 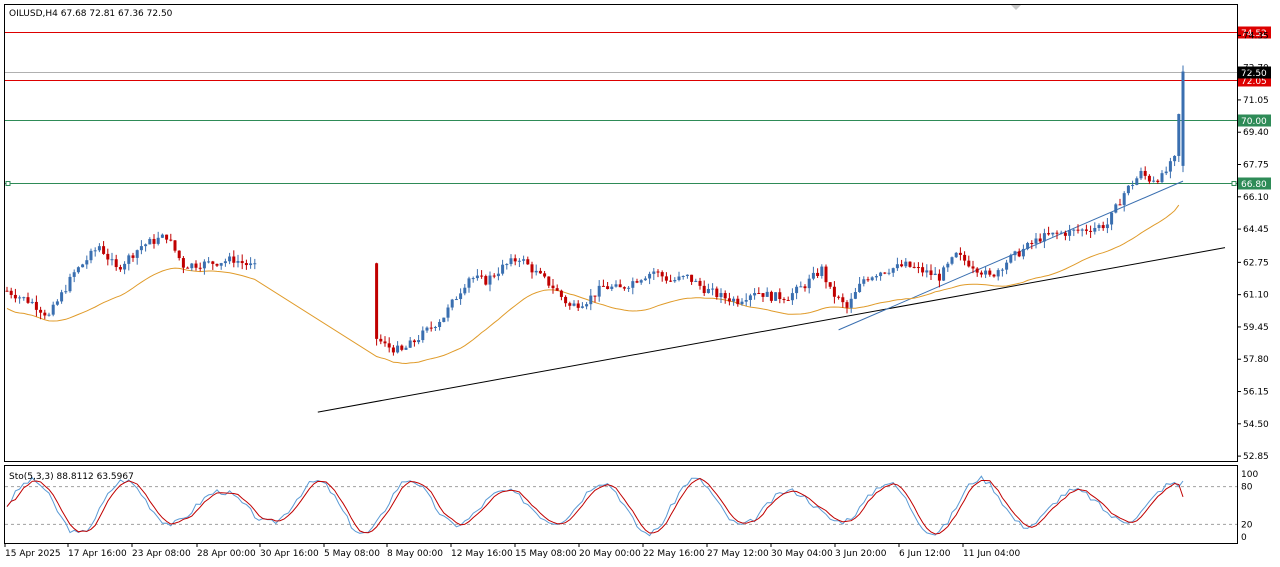 What do you see at coordinates (610, 554) in the screenshot?
I see `x-tick-label: 20 May 00:00` at bounding box center [610, 554].